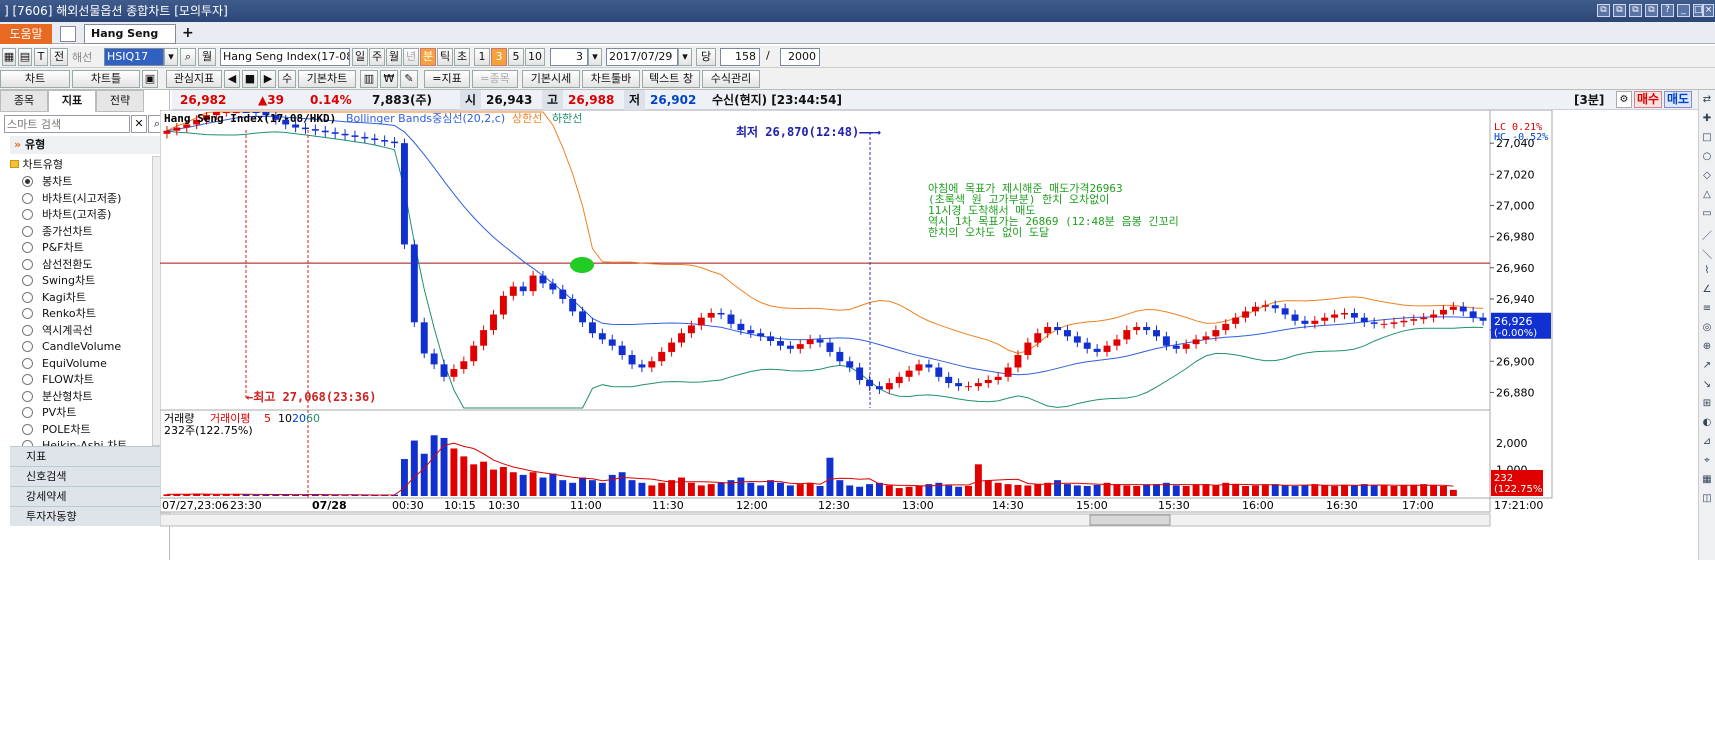  I want to click on drawing-tool-icon: ◐, so click(1707, 422).